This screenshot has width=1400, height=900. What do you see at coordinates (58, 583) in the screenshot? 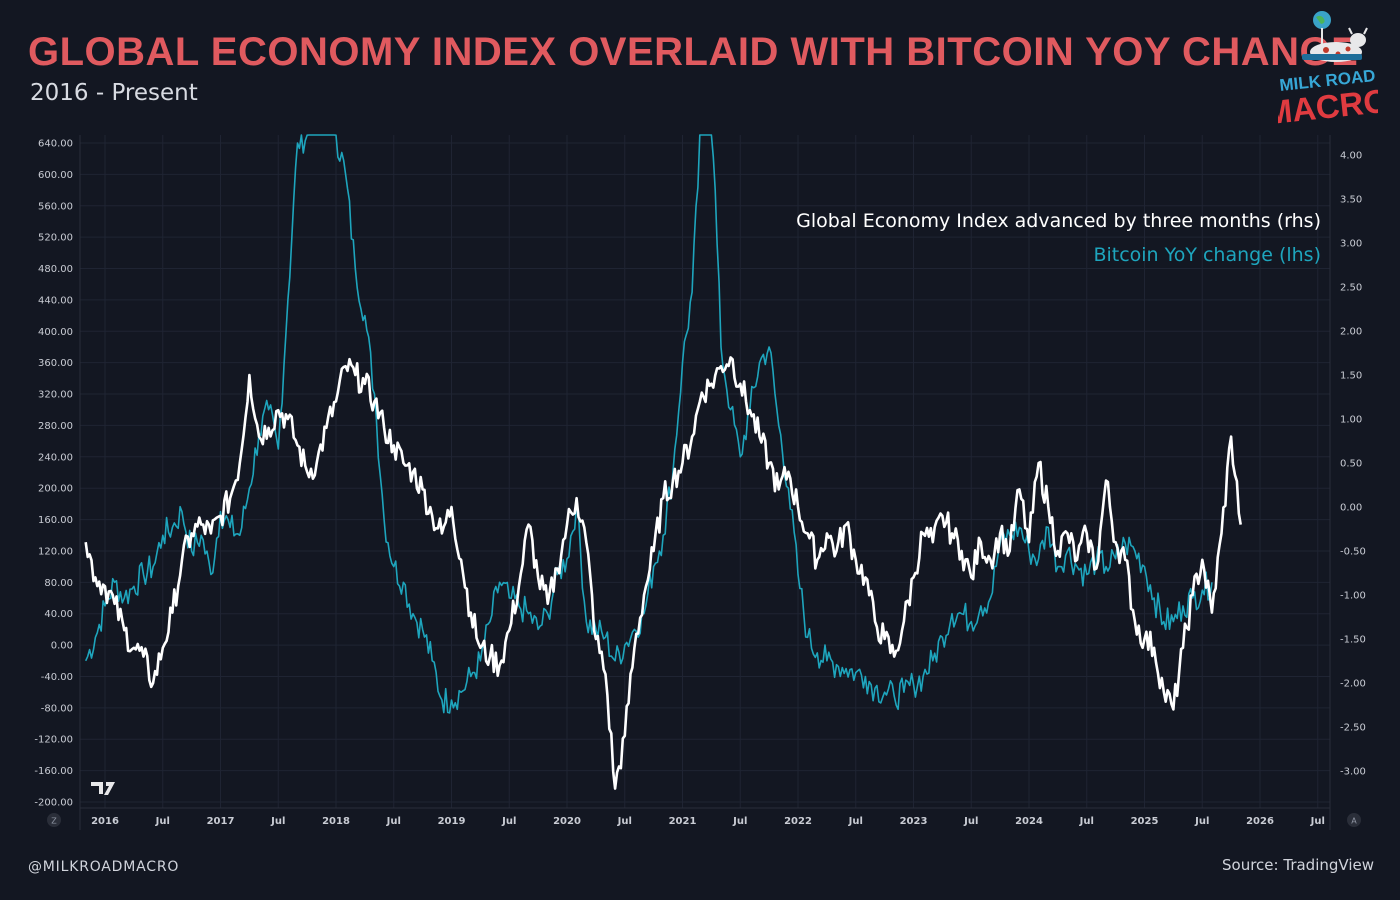
I see `left-axis-tick-label: 80.00` at bounding box center [58, 583].